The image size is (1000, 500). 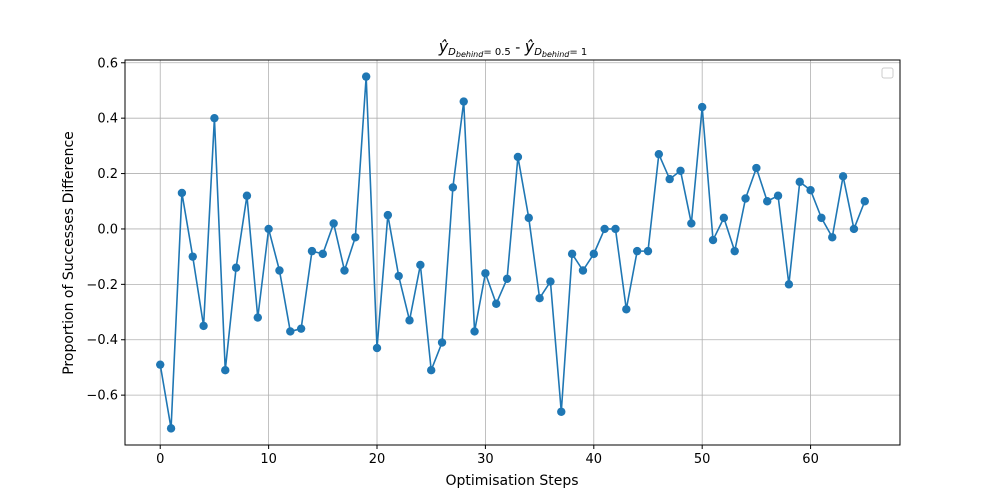 I want to click on x-tick-label: 20, so click(x=377, y=459).